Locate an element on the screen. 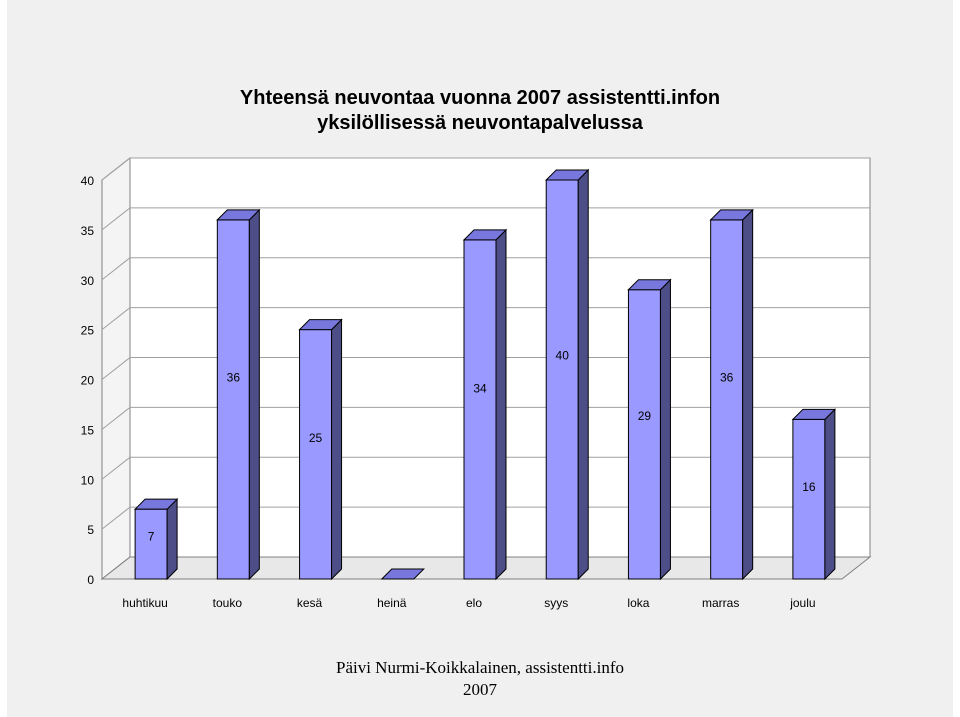  y-tick-label: 10 is located at coordinates (88, 480).